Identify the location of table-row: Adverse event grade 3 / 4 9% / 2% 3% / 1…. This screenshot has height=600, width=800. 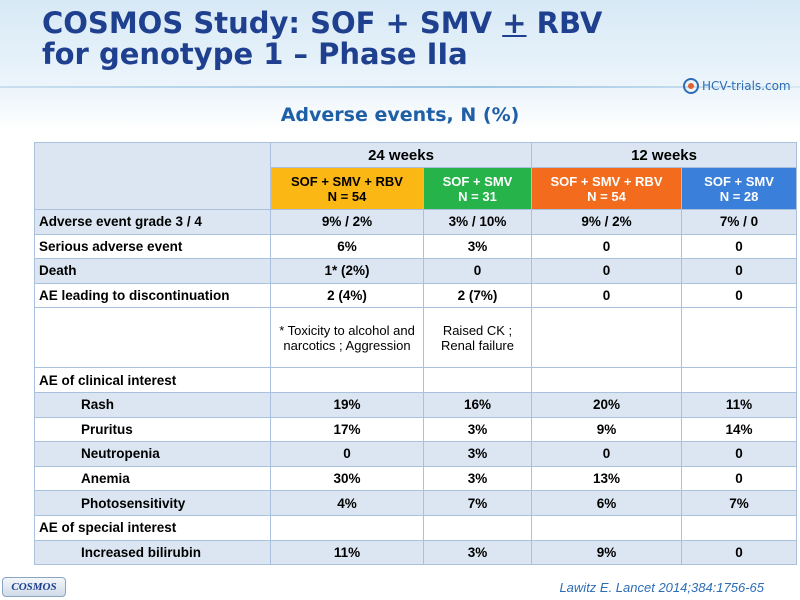
(416, 222).